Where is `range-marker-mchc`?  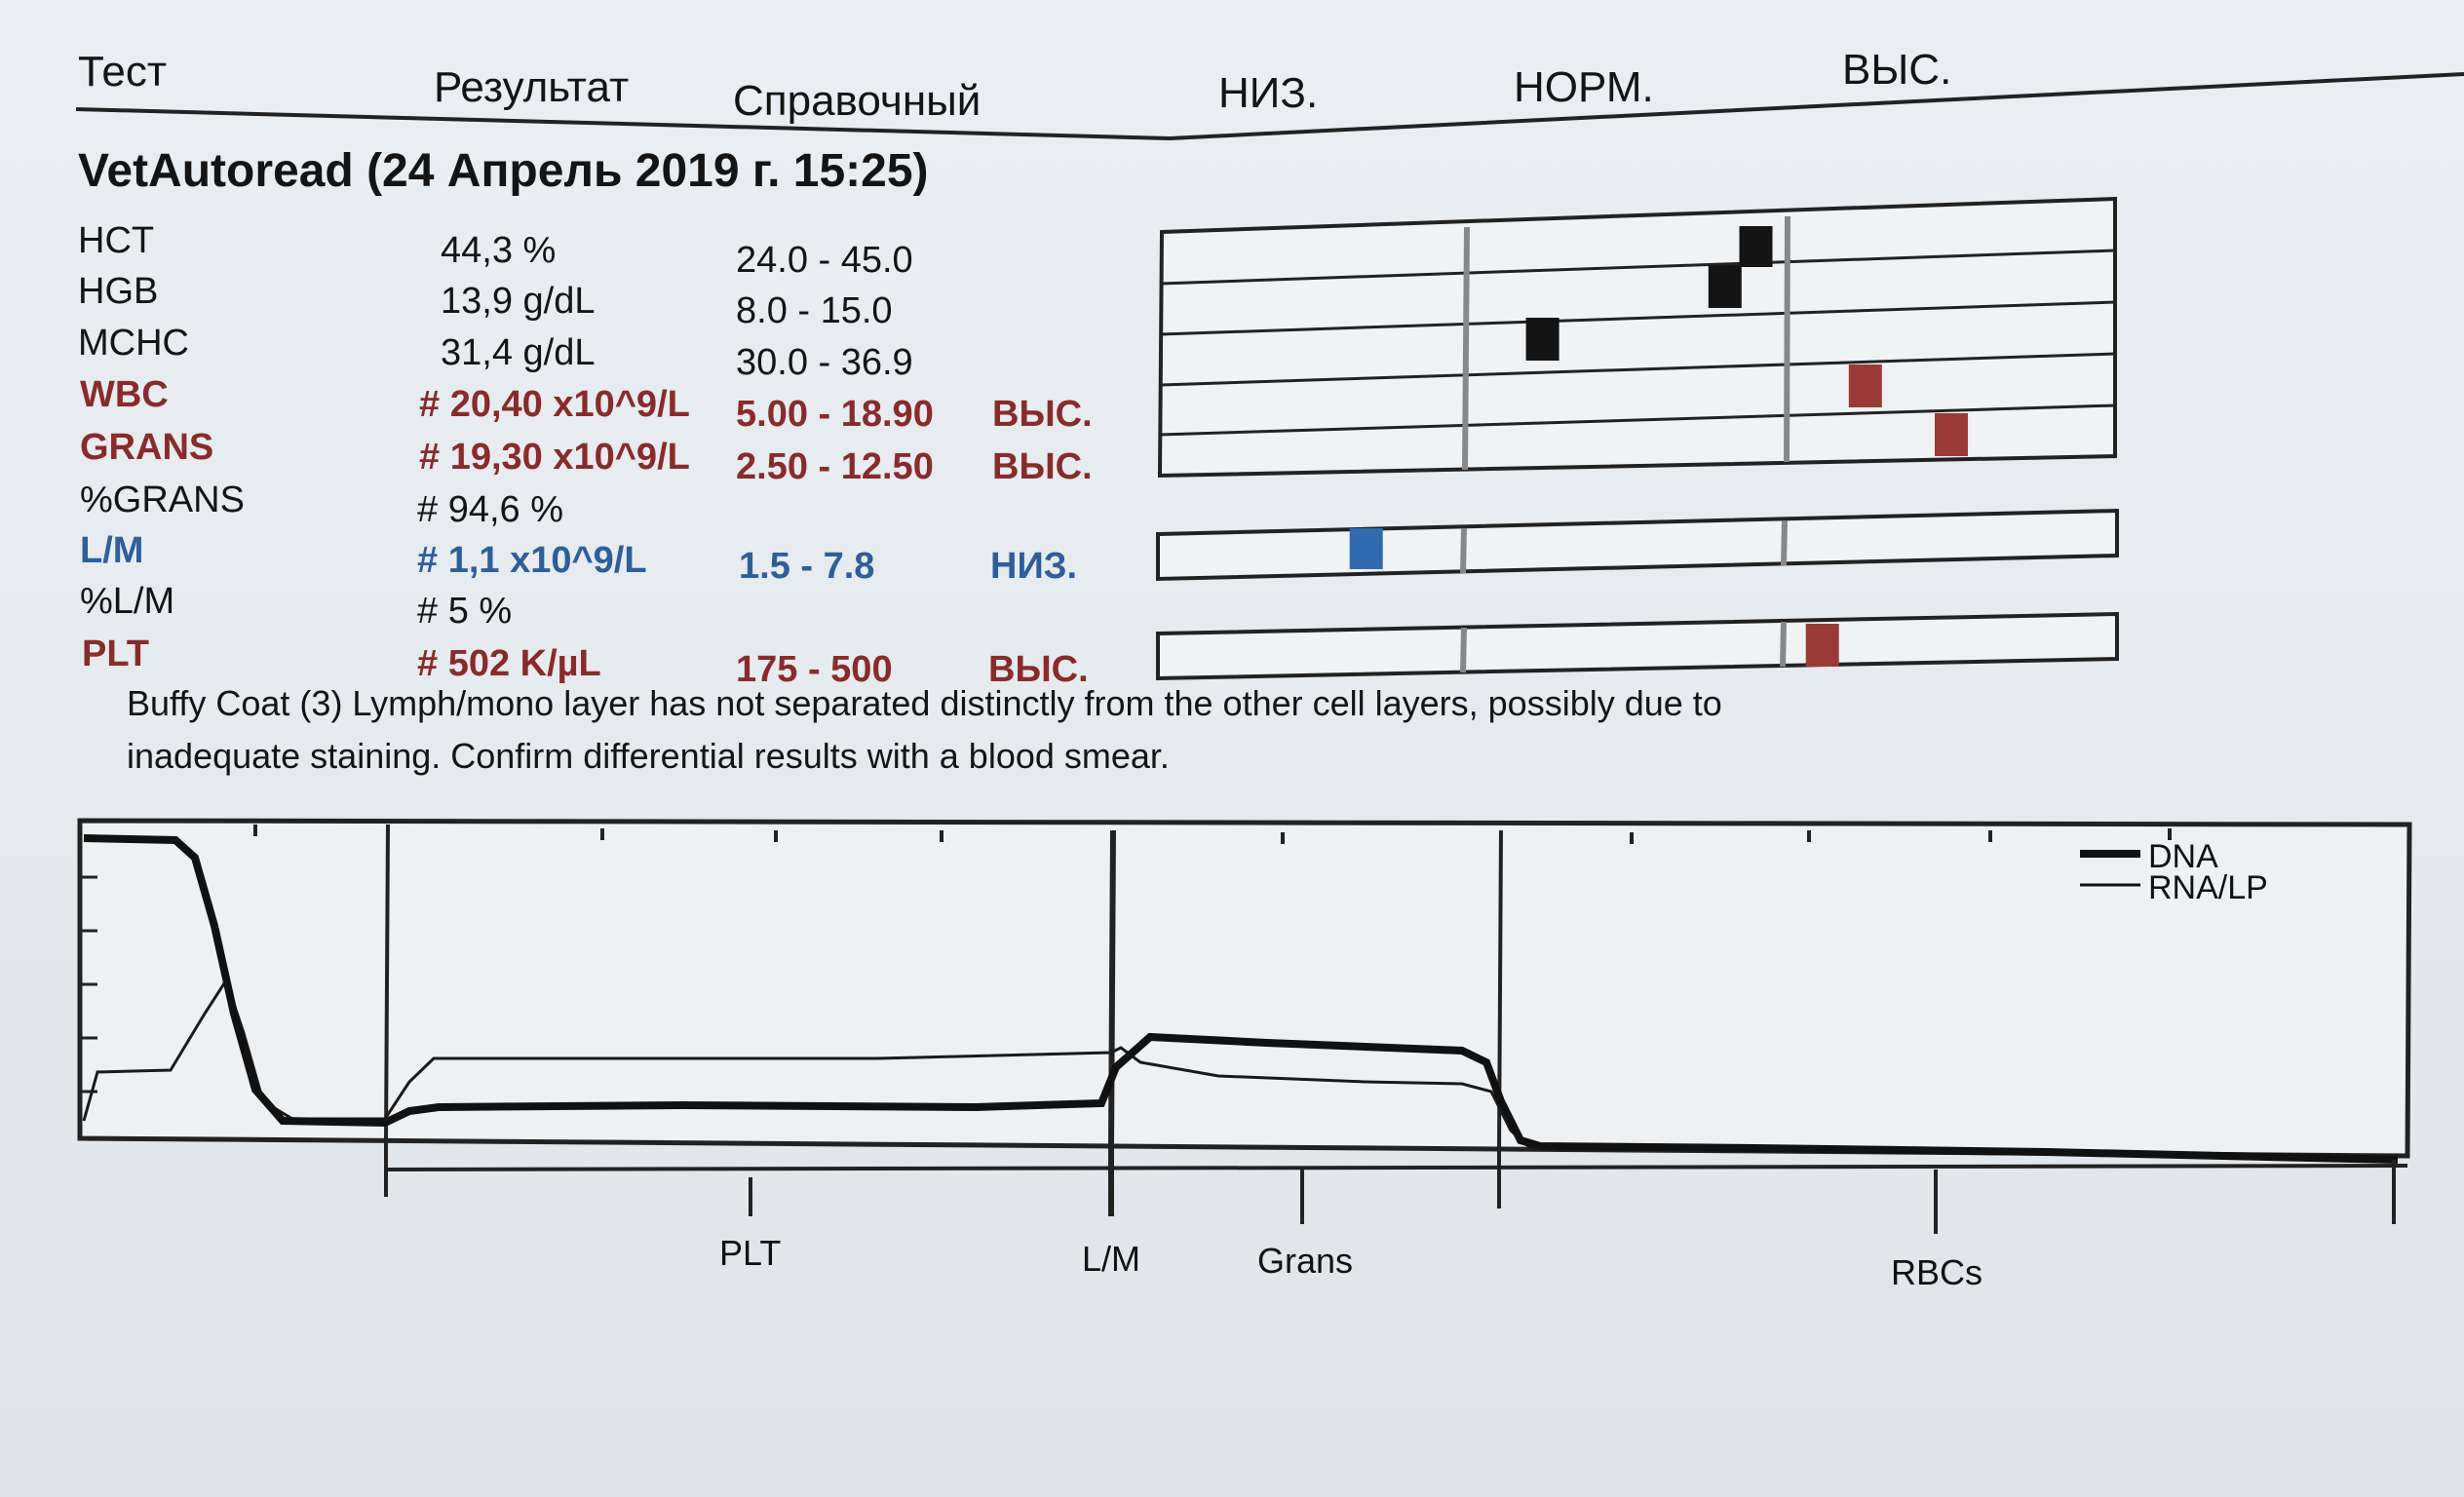 range-marker-mchc is located at coordinates (1542, 339).